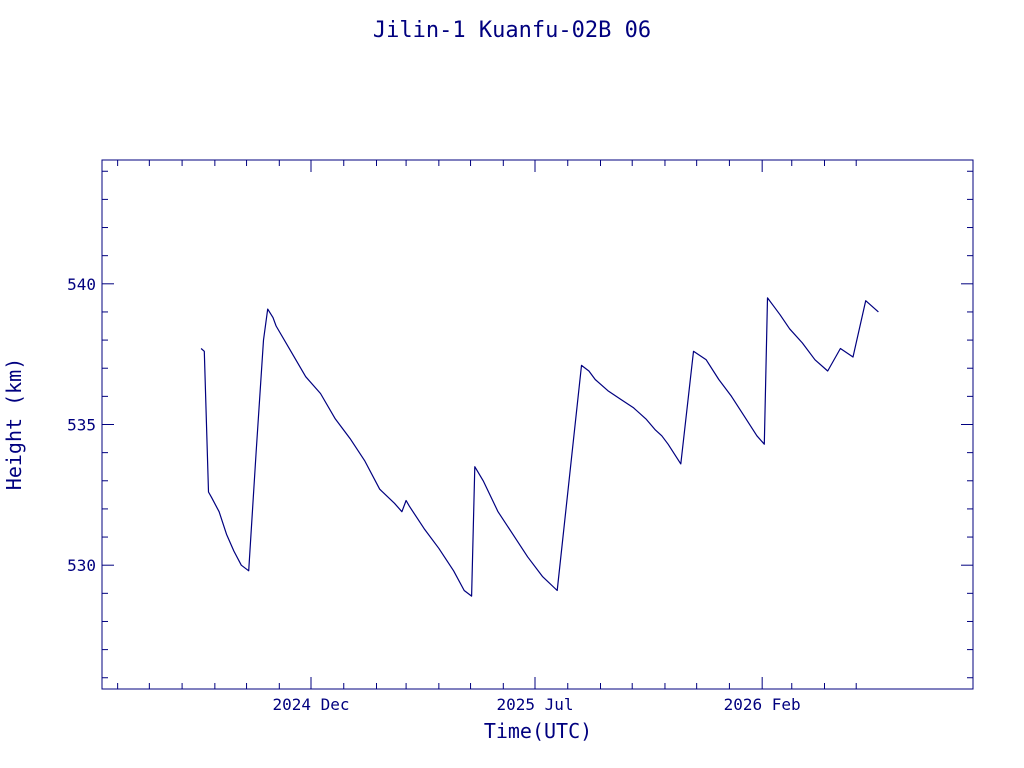 This screenshot has width=1024, height=768. What do you see at coordinates (512, 30) in the screenshot?
I see `chart-title: Jilin-1 Kuanfu-02B 06` at bounding box center [512, 30].